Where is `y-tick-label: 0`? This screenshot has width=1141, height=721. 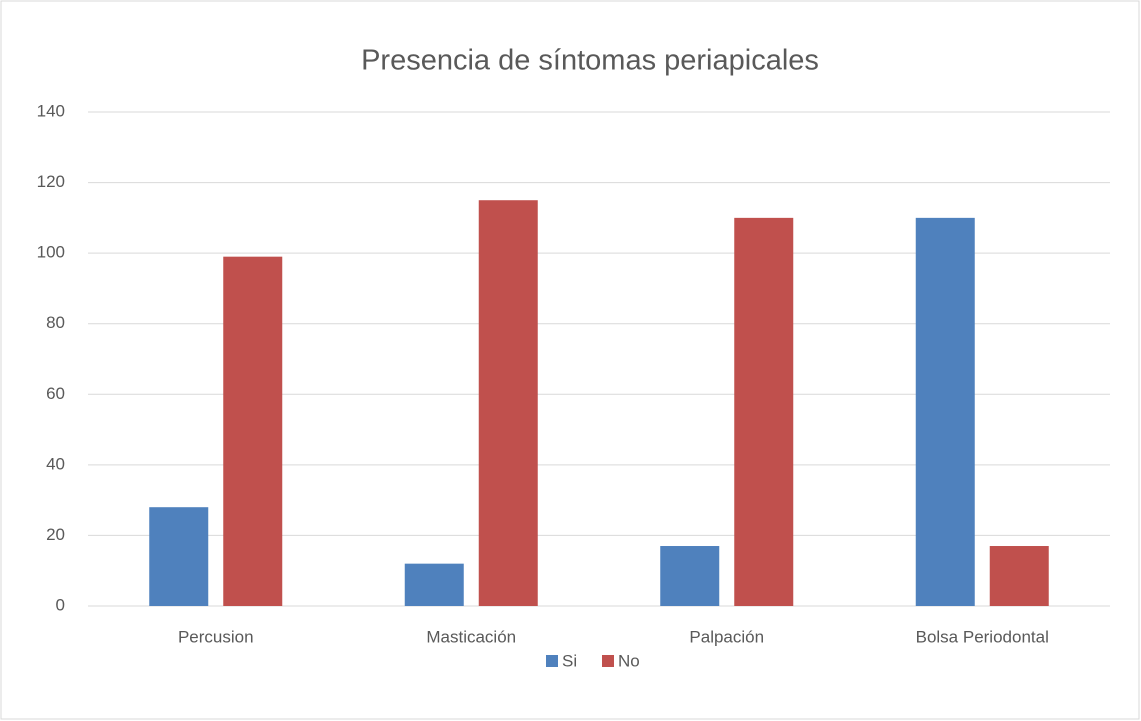 y-tick-label: 0 is located at coordinates (60, 604).